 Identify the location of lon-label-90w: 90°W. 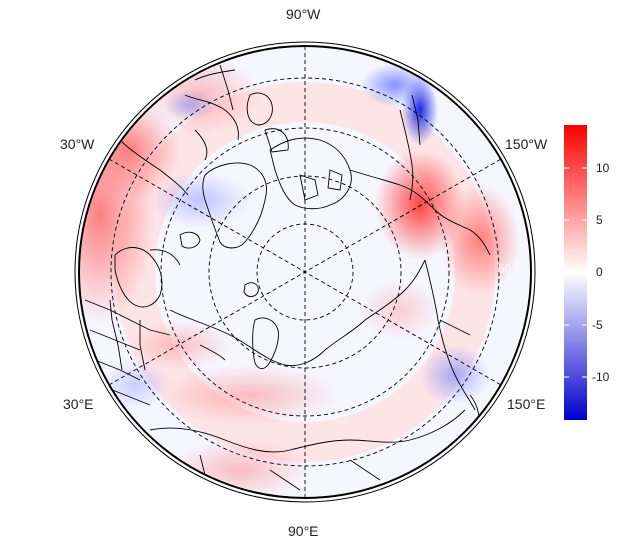
(303, 14).